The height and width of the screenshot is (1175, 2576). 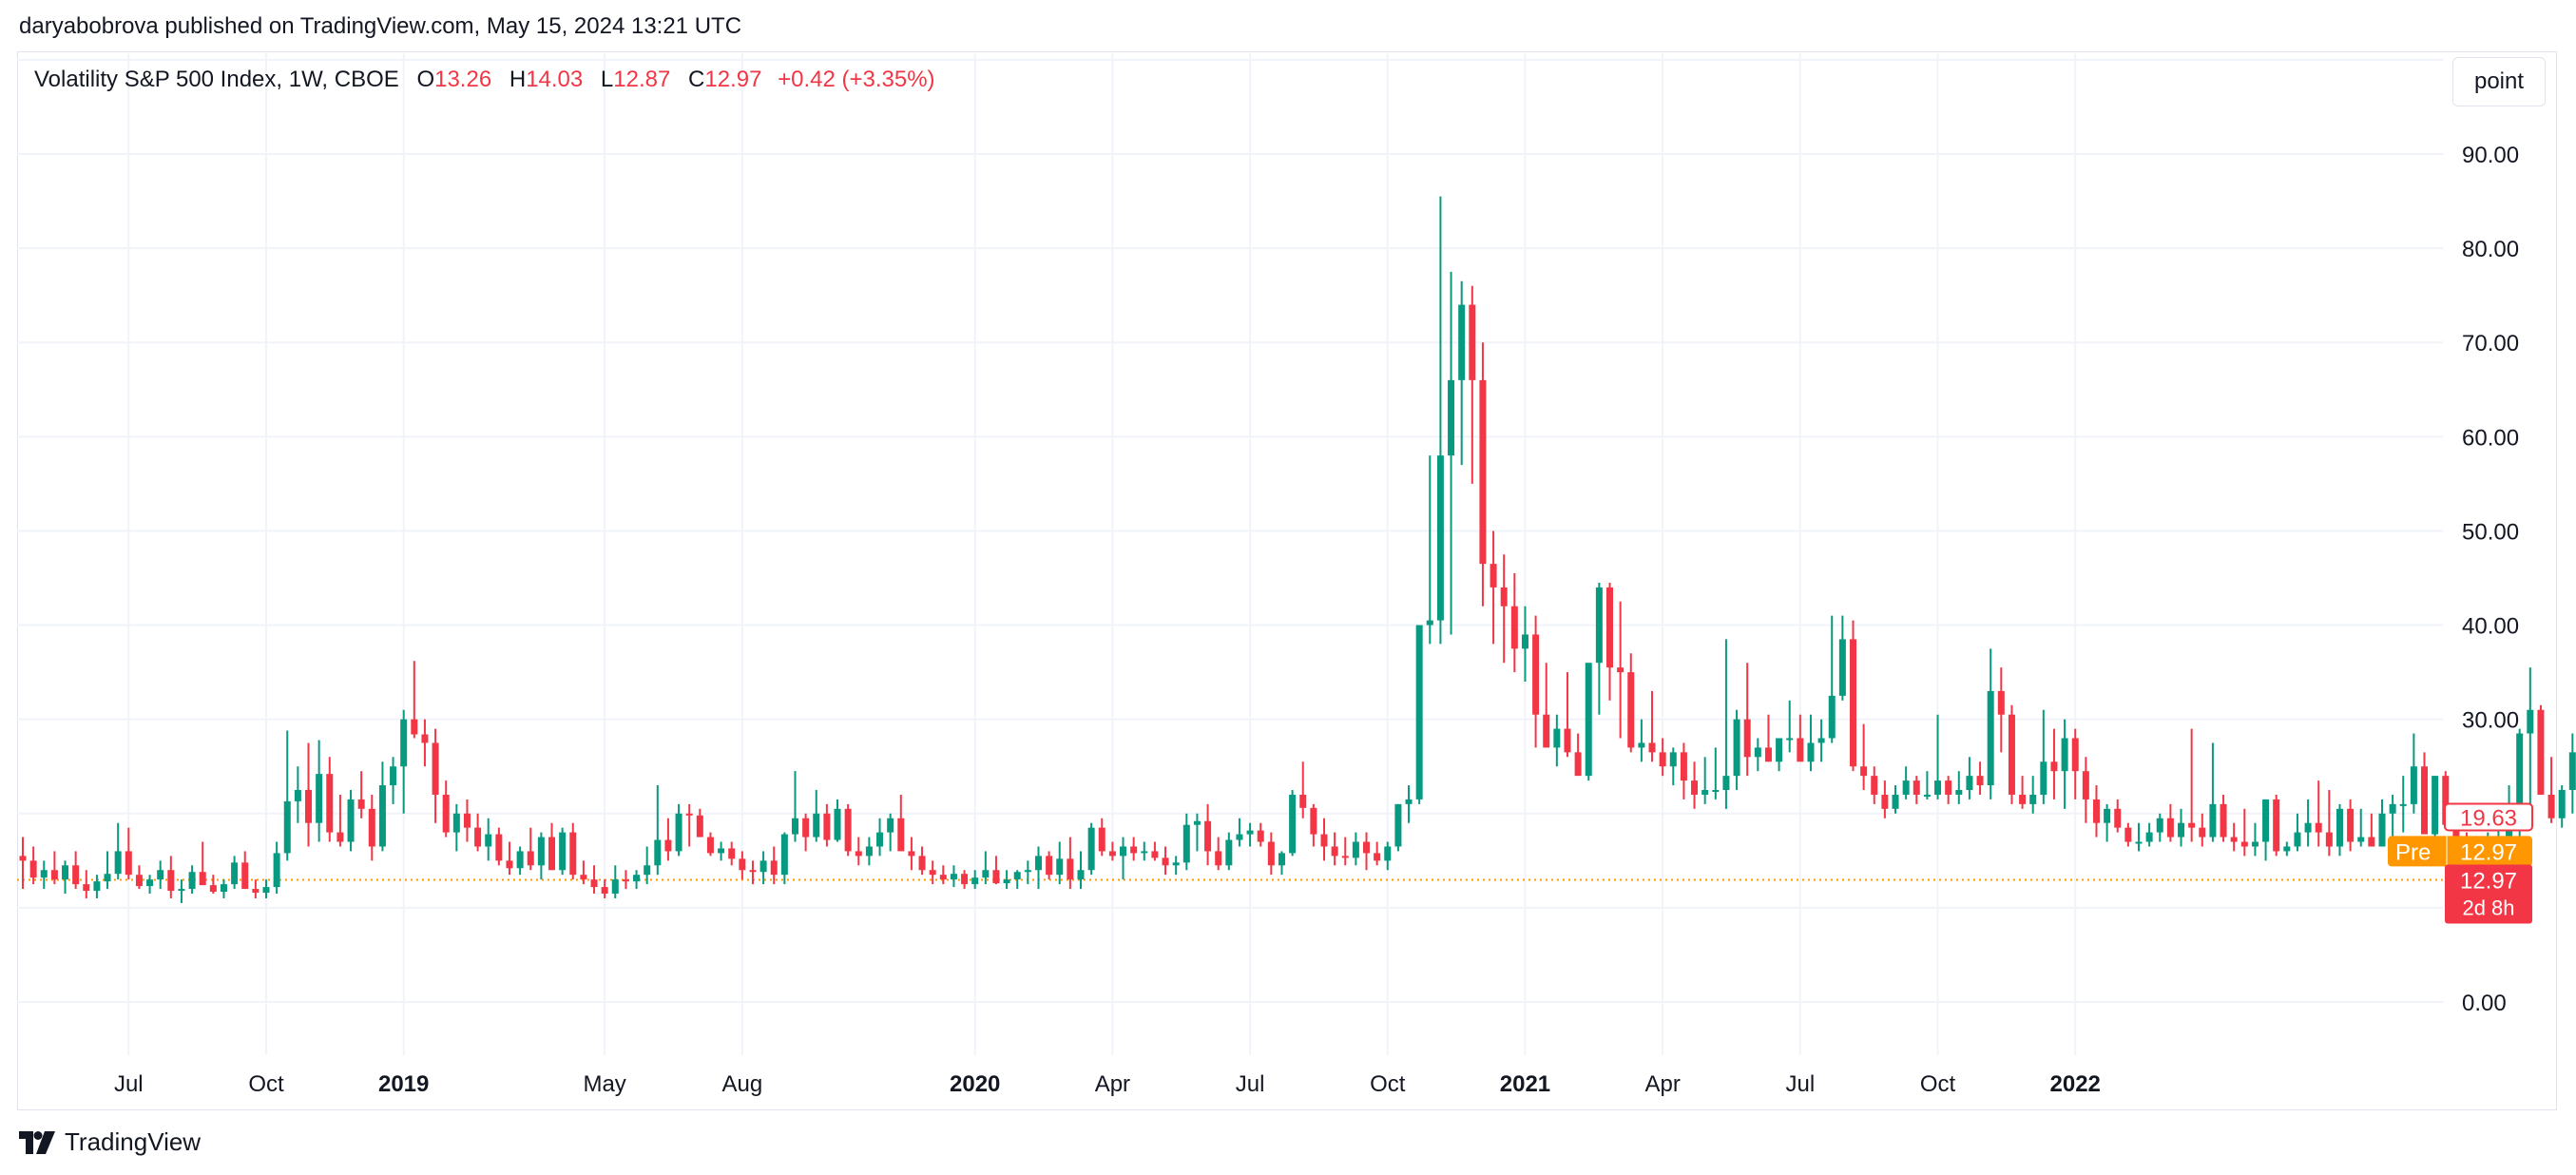 What do you see at coordinates (696, 79) in the screenshot?
I see `legend-close-label: C` at bounding box center [696, 79].